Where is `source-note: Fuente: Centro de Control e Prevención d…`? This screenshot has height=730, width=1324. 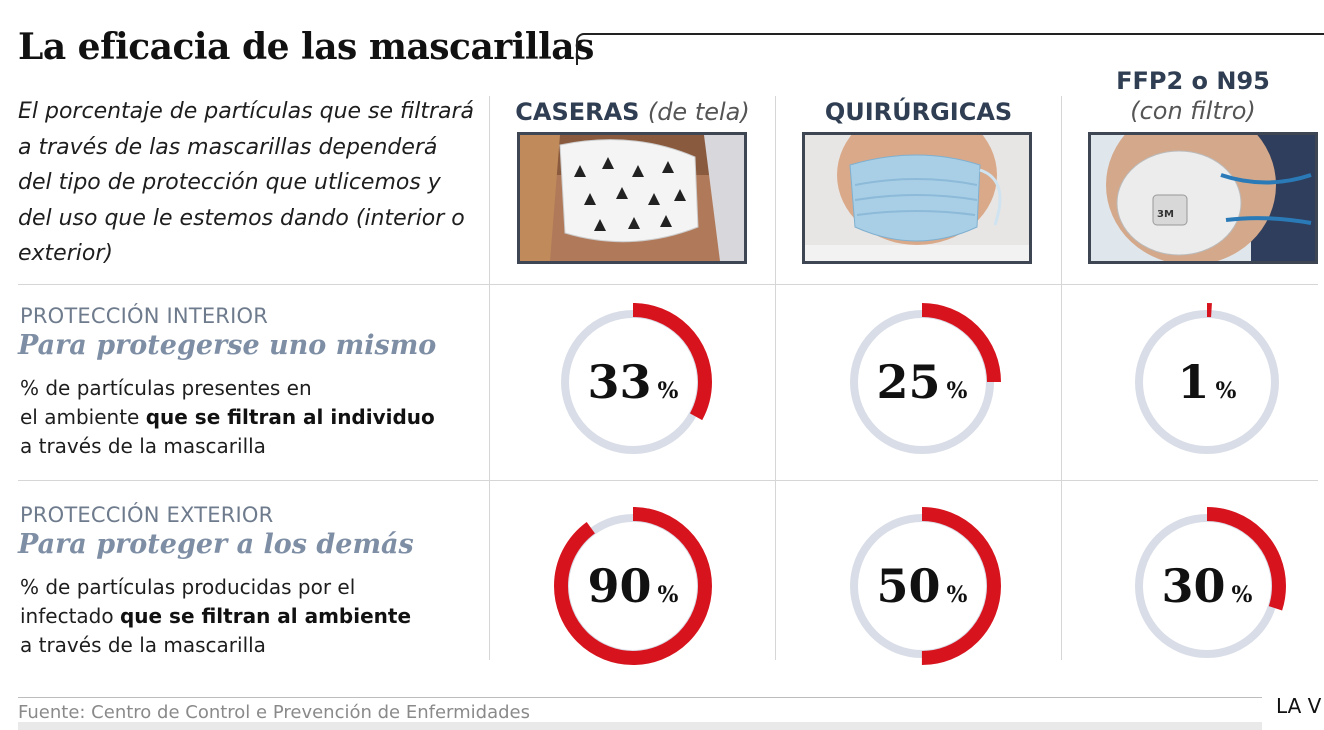 source-note: Fuente: Centro de Control e Prevención d… is located at coordinates (274, 712).